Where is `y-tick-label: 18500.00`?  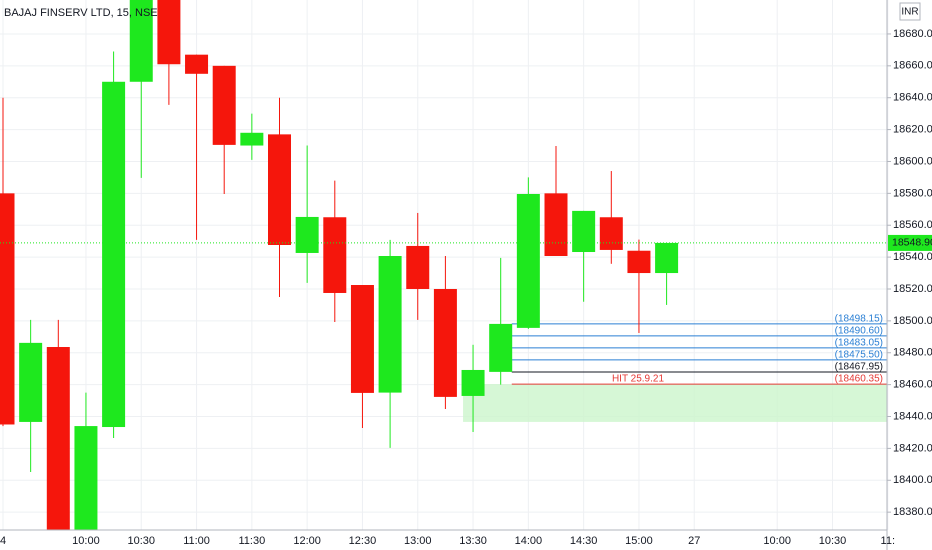
y-tick-label: 18500.00 is located at coordinates (912, 321).